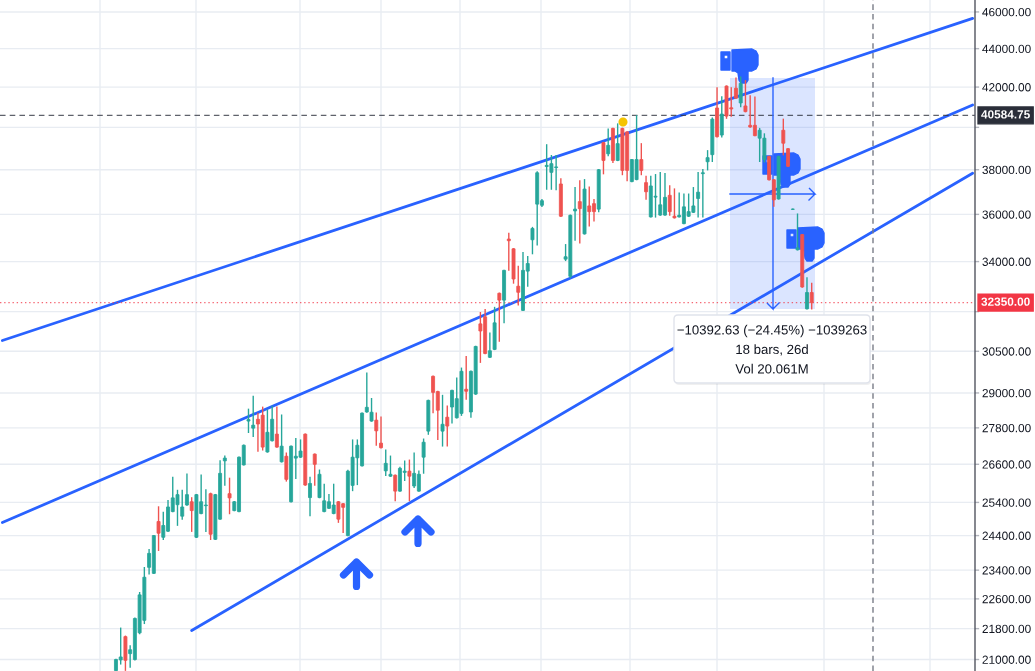 This screenshot has width=1035, height=671. What do you see at coordinates (772, 350) in the screenshot?
I see `annotation: 18 bars, 26d` at bounding box center [772, 350].